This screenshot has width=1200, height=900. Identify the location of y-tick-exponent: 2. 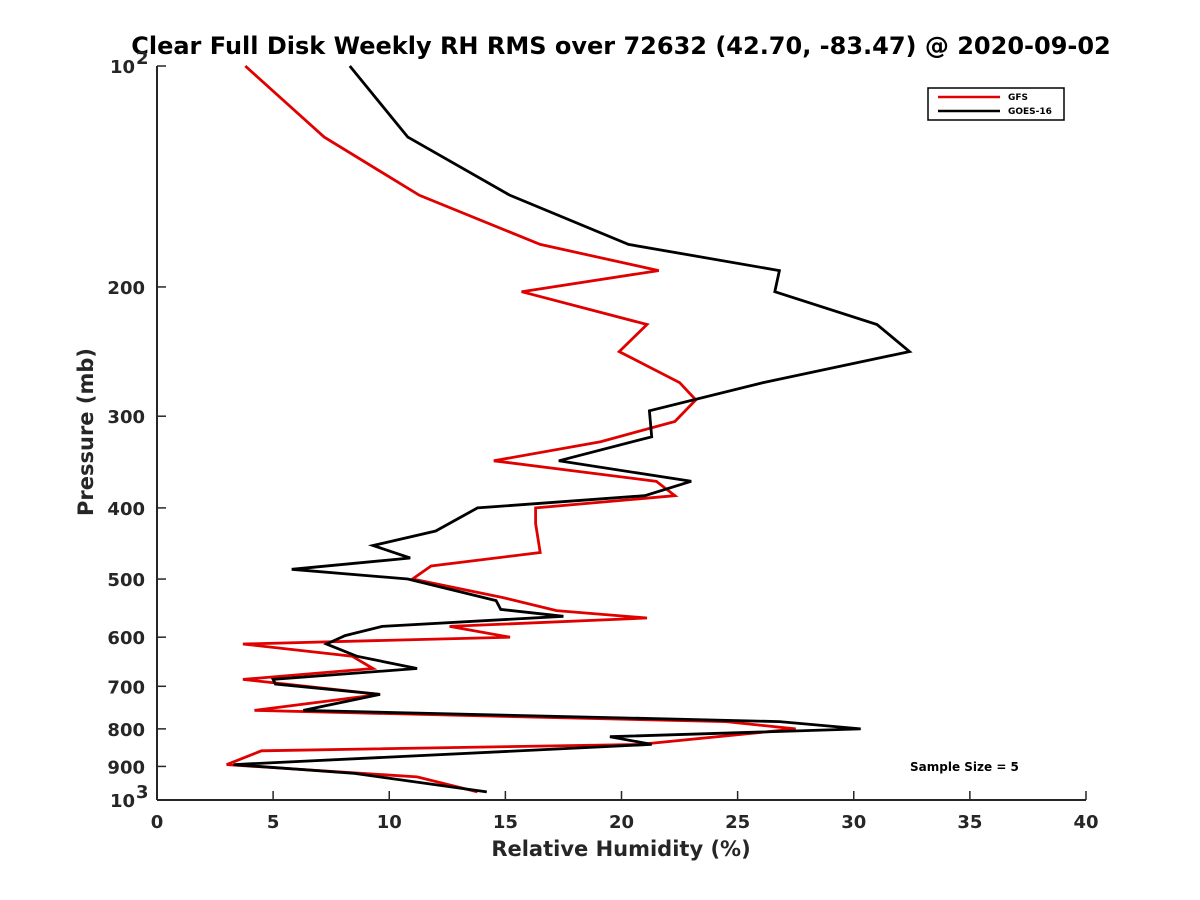
(142, 58).